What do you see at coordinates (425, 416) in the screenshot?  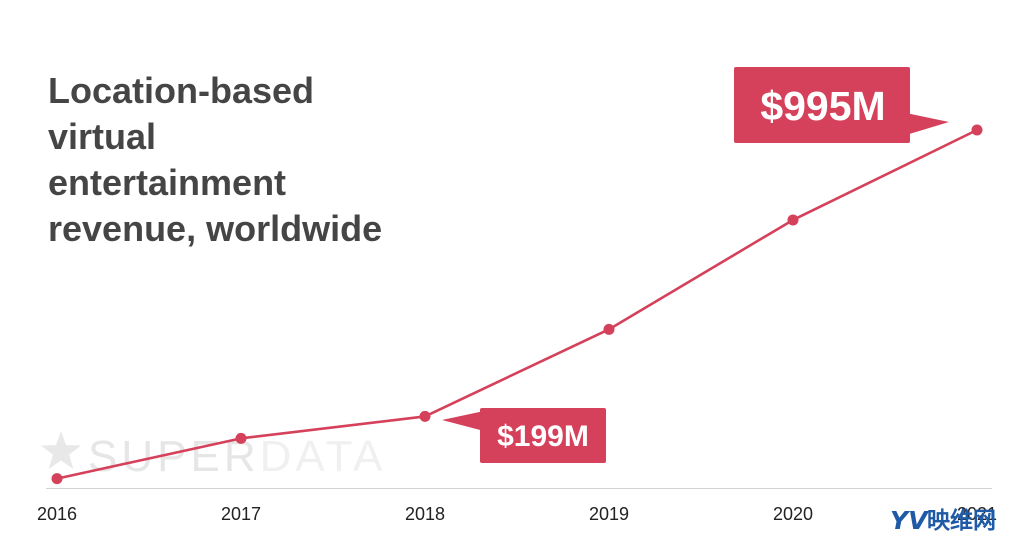 I see `data-point-2018` at bounding box center [425, 416].